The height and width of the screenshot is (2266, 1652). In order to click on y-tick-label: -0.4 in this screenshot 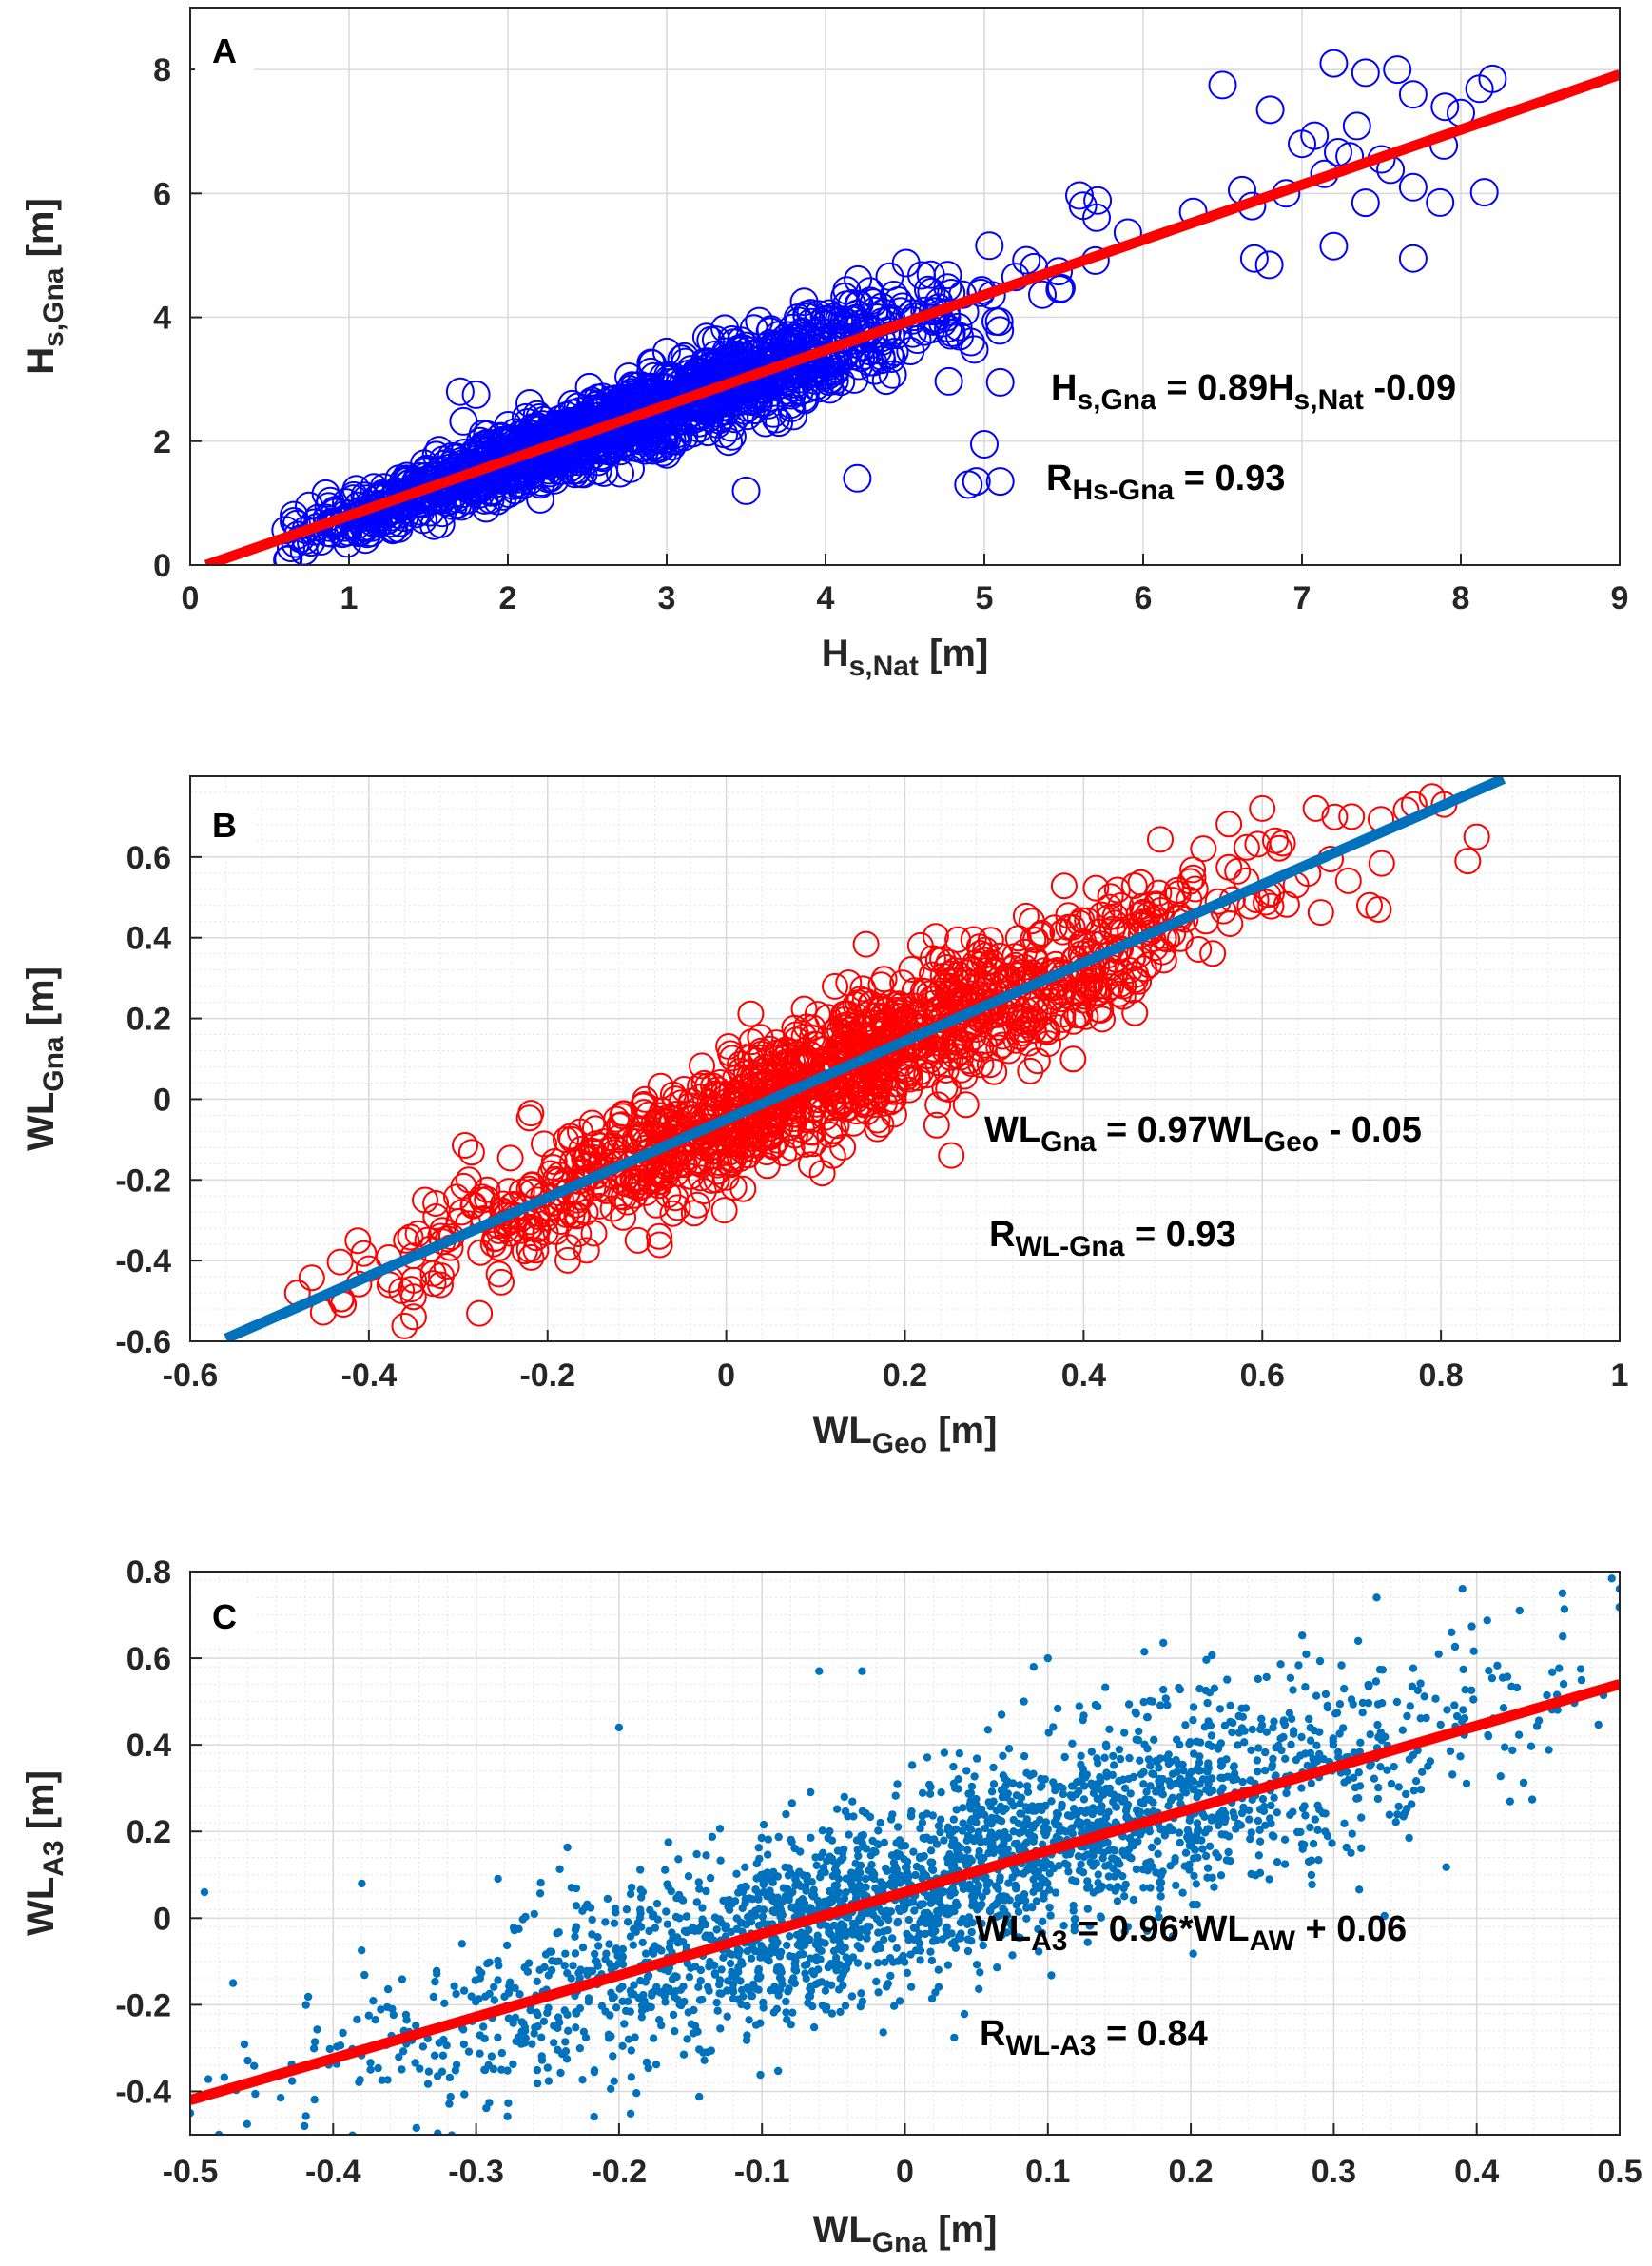, I will do `click(143, 1261)`.